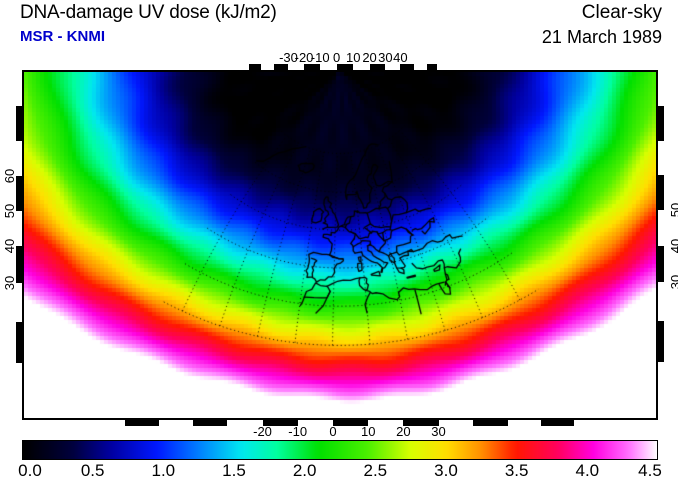 The width and height of the screenshot is (678, 481). What do you see at coordinates (587, 470) in the screenshot?
I see `colorbar-tick-4p0: 4.0` at bounding box center [587, 470].